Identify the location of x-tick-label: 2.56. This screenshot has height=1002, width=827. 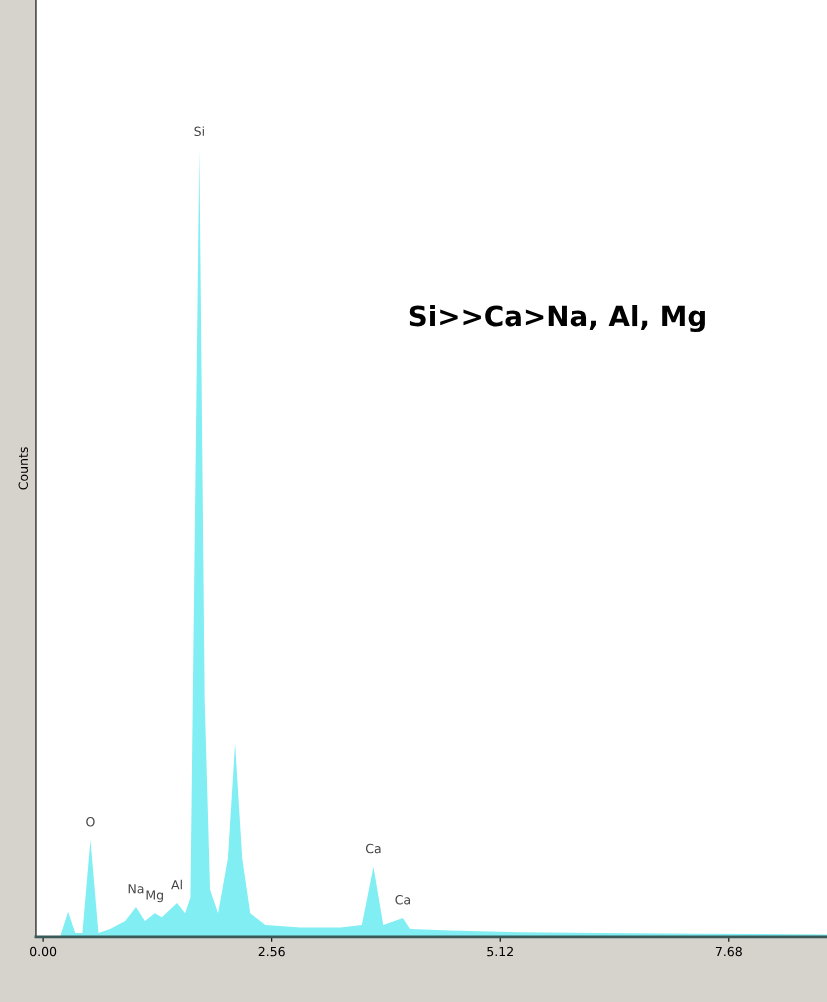
(271, 951).